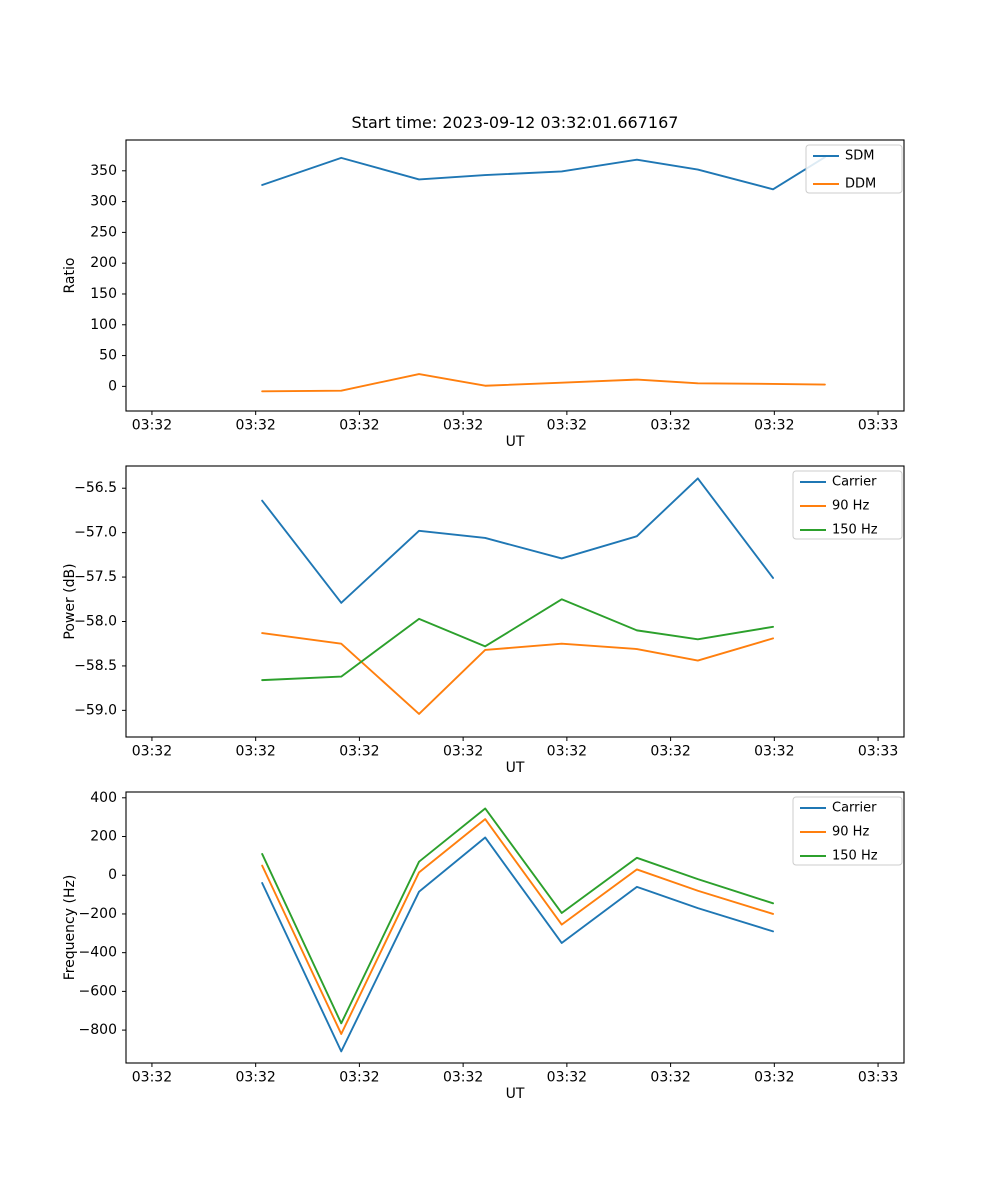 This screenshot has height=1200, width=1000. Describe the element at coordinates (103, 232) in the screenshot. I see `y-tick-label: 250` at that location.